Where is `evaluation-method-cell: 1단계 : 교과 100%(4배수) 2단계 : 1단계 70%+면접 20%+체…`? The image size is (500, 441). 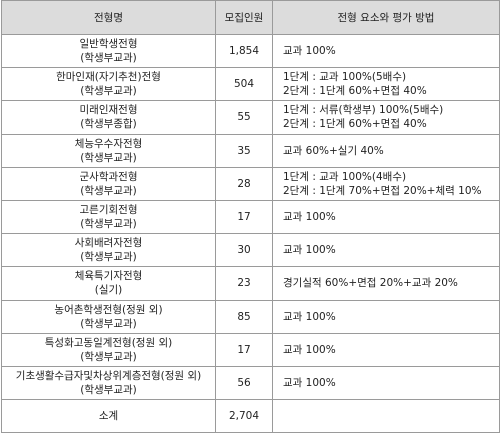 evaluation-method-cell: 1단계 : 교과 100%(4배수) 2단계 : 1단계 70%+면접 20%+체… is located at coordinates (386, 183).